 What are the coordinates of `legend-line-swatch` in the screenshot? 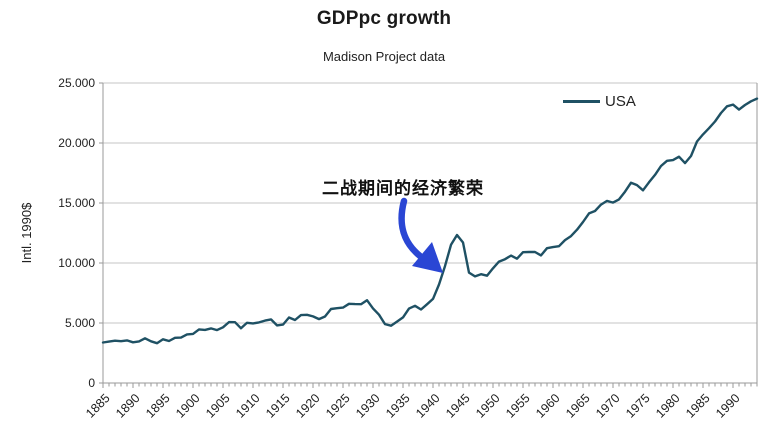 It's located at (581, 101).